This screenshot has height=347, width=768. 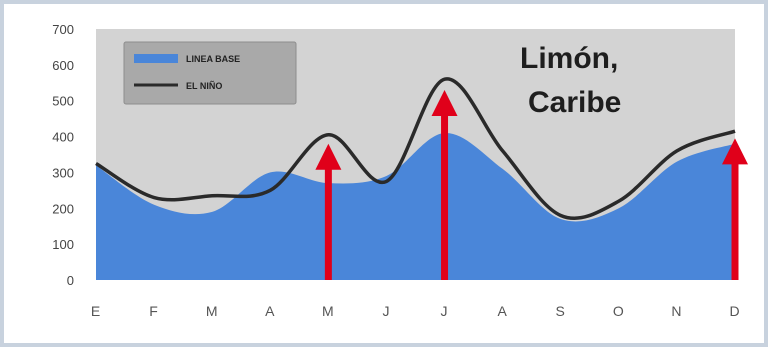 What do you see at coordinates (63, 172) in the screenshot?
I see `y-tick-label: 300` at bounding box center [63, 172].